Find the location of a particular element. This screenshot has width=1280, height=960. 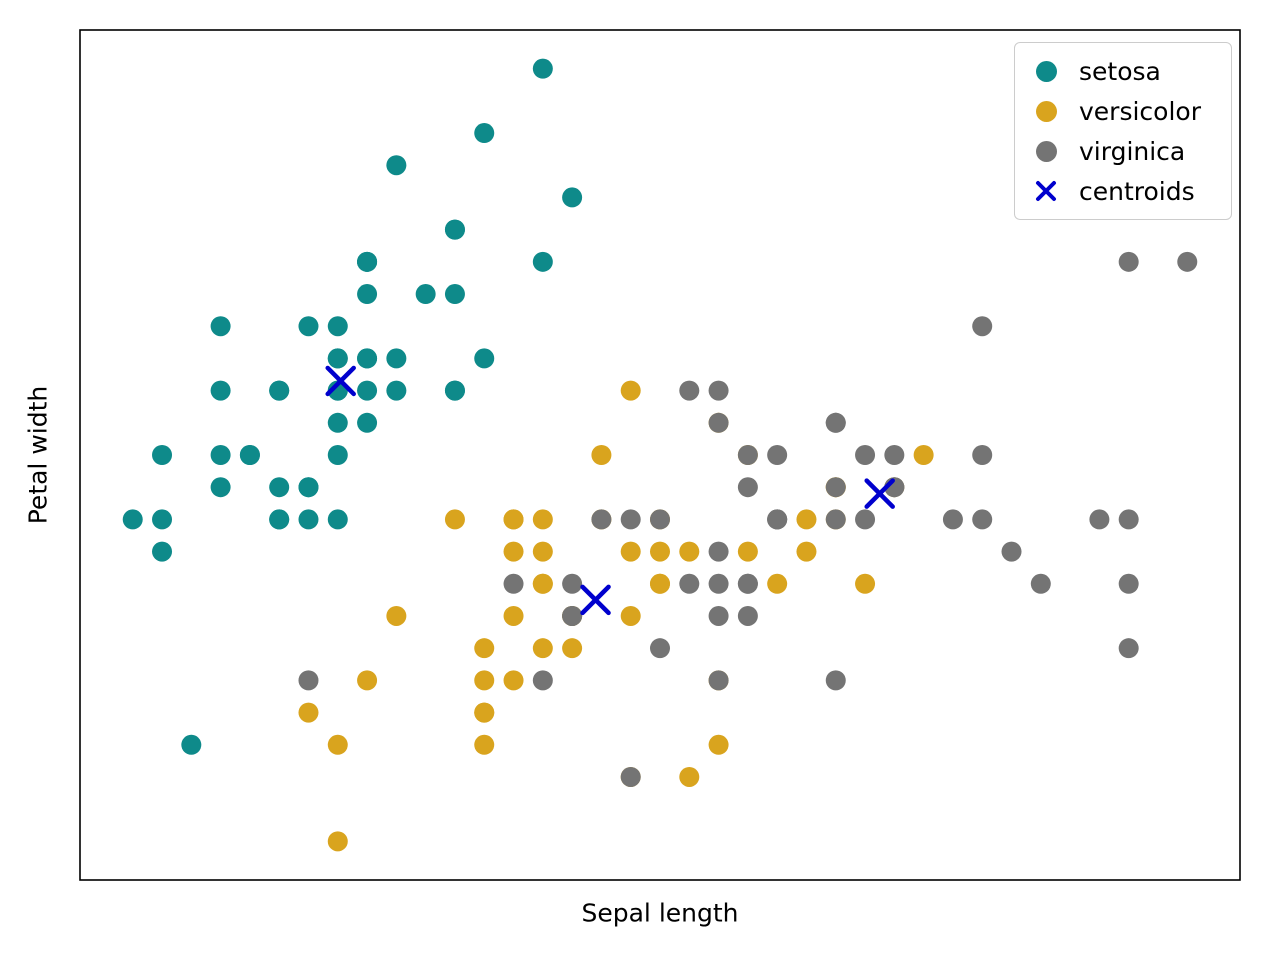

legend-item-setosa: setosa is located at coordinates (1116, 71).